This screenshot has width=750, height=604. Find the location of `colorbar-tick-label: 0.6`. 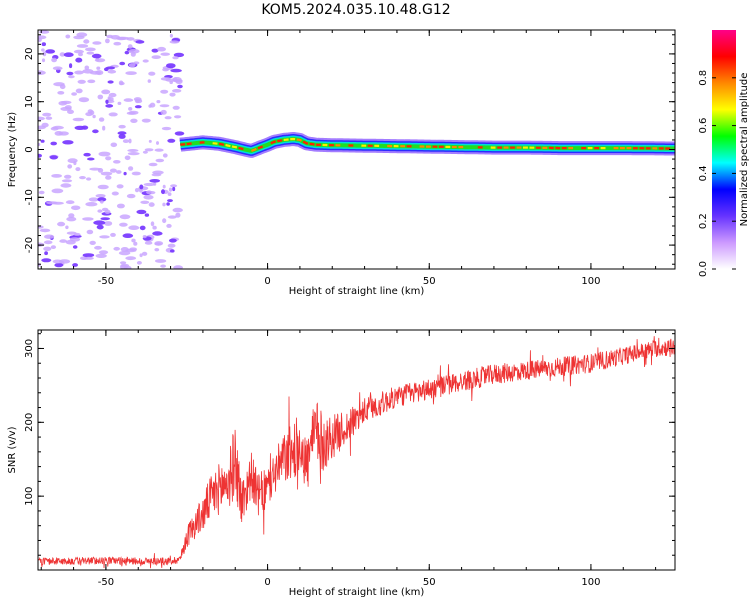

colorbar-tick-label: 0.6 is located at coordinates (703, 126).